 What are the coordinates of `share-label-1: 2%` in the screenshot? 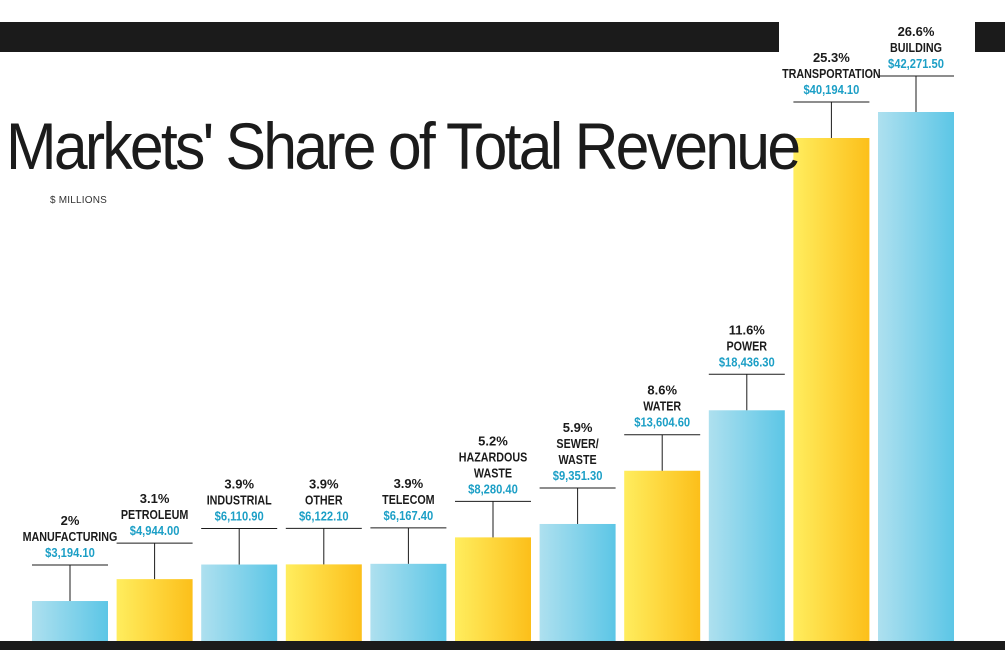 It's located at (70, 520).